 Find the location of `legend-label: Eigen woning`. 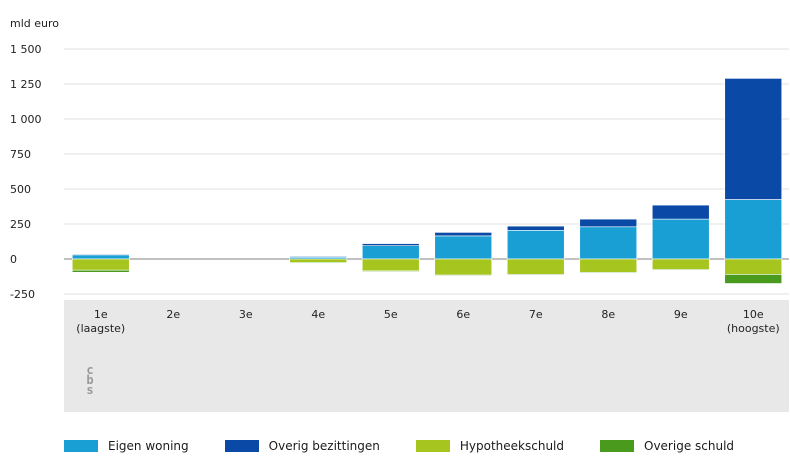

legend-label: Eigen woning is located at coordinates (148, 446).